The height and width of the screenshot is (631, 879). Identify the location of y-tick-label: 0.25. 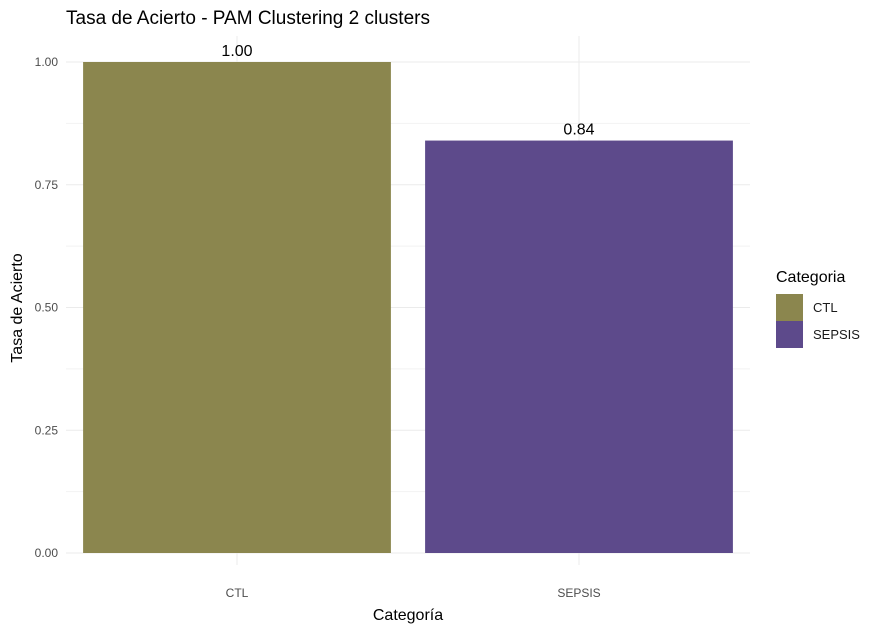
(47, 430).